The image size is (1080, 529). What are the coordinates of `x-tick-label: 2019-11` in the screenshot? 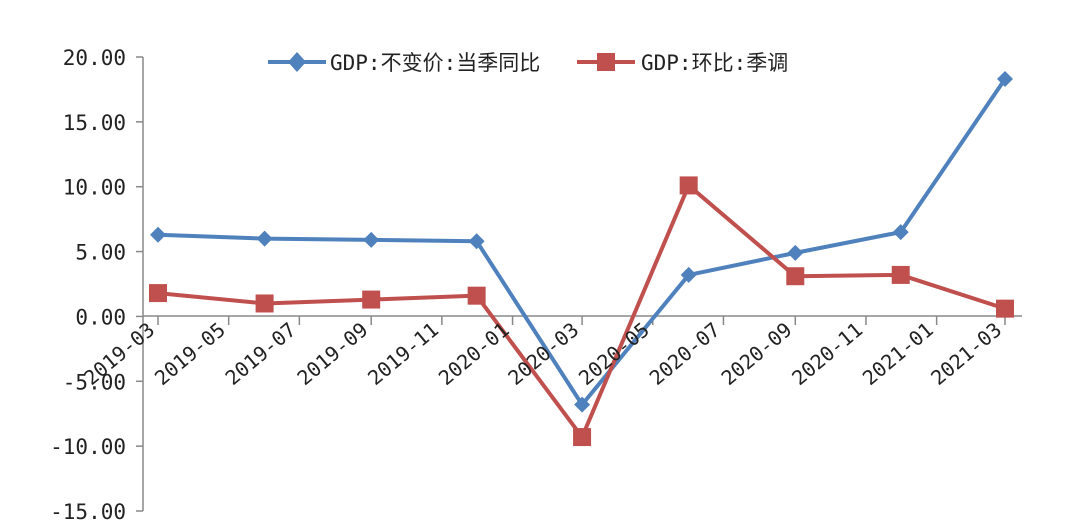 It's located at (403, 353).